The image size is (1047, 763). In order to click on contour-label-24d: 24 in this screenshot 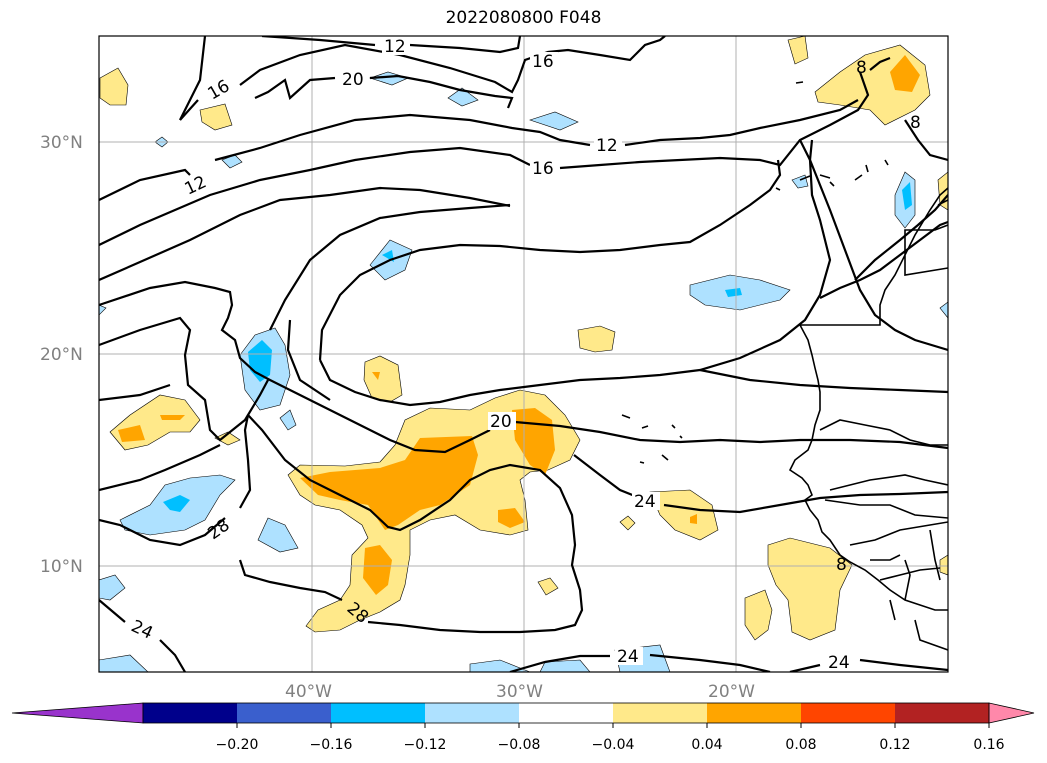, I will do `click(839, 663)`.